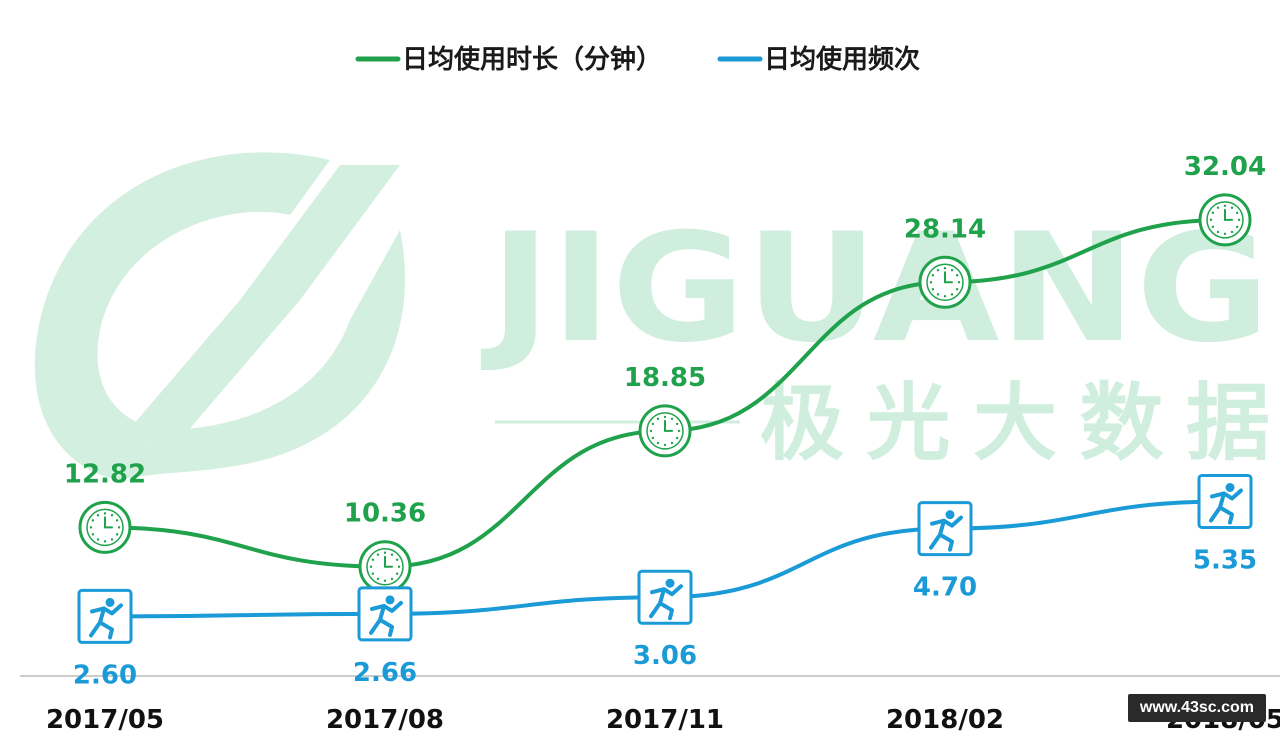  I want to click on legend-label-duration: 日均使用时长（分钟）, so click(532, 59).